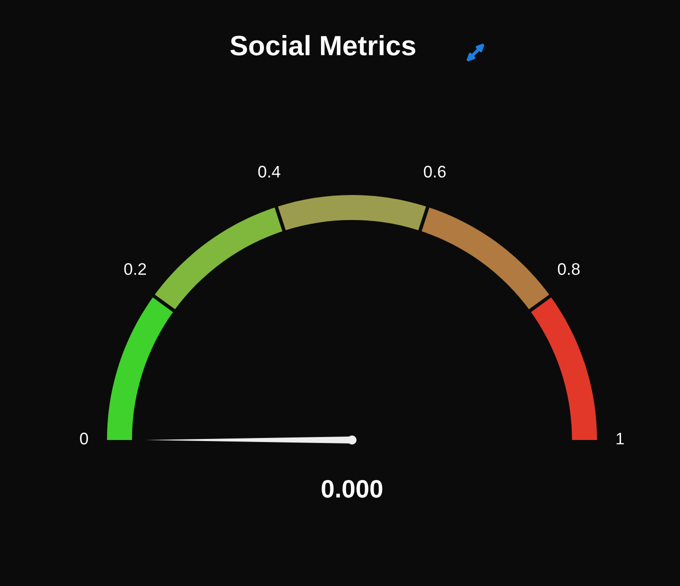 This screenshot has width=680, height=586. Describe the element at coordinates (620, 438) in the screenshot. I see `text: 1` at that location.